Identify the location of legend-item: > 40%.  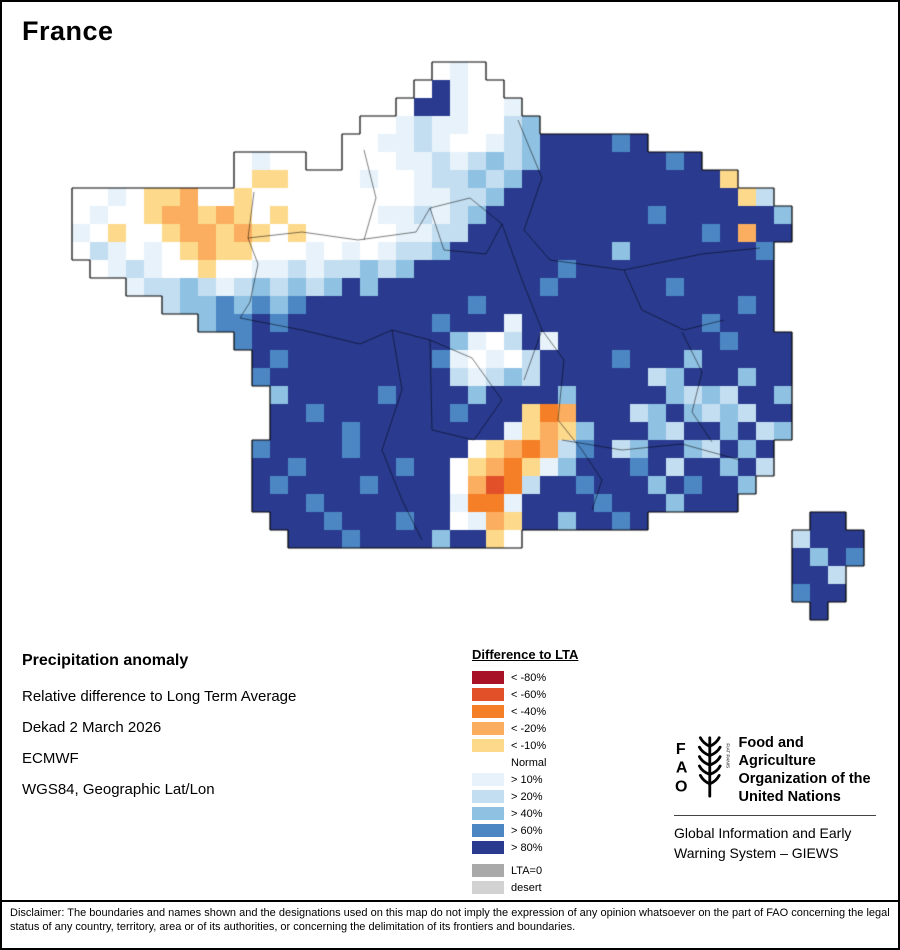
(525, 813).